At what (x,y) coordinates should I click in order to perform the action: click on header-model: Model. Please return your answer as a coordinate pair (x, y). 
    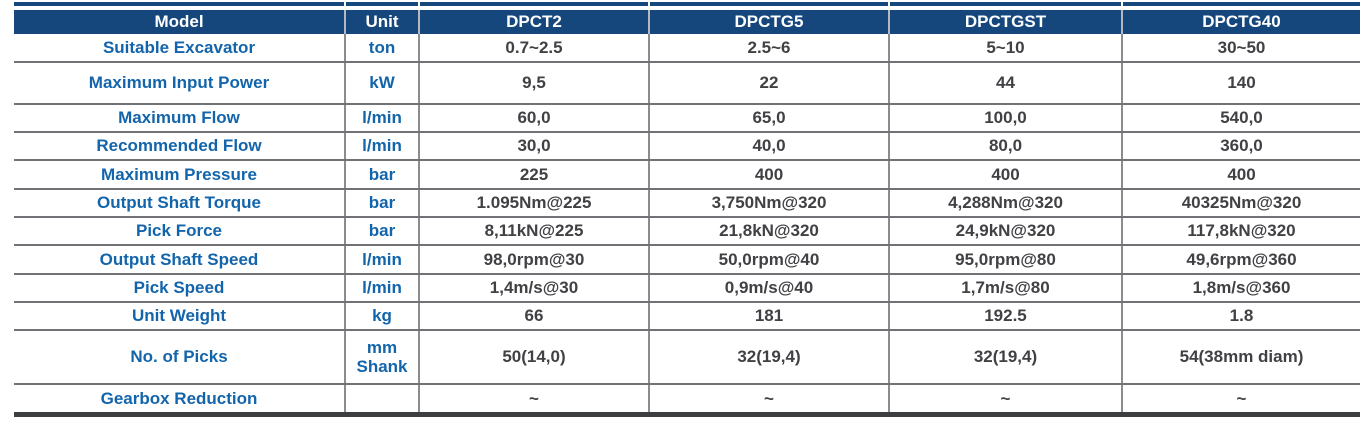
    Looking at the image, I should click on (180, 22).